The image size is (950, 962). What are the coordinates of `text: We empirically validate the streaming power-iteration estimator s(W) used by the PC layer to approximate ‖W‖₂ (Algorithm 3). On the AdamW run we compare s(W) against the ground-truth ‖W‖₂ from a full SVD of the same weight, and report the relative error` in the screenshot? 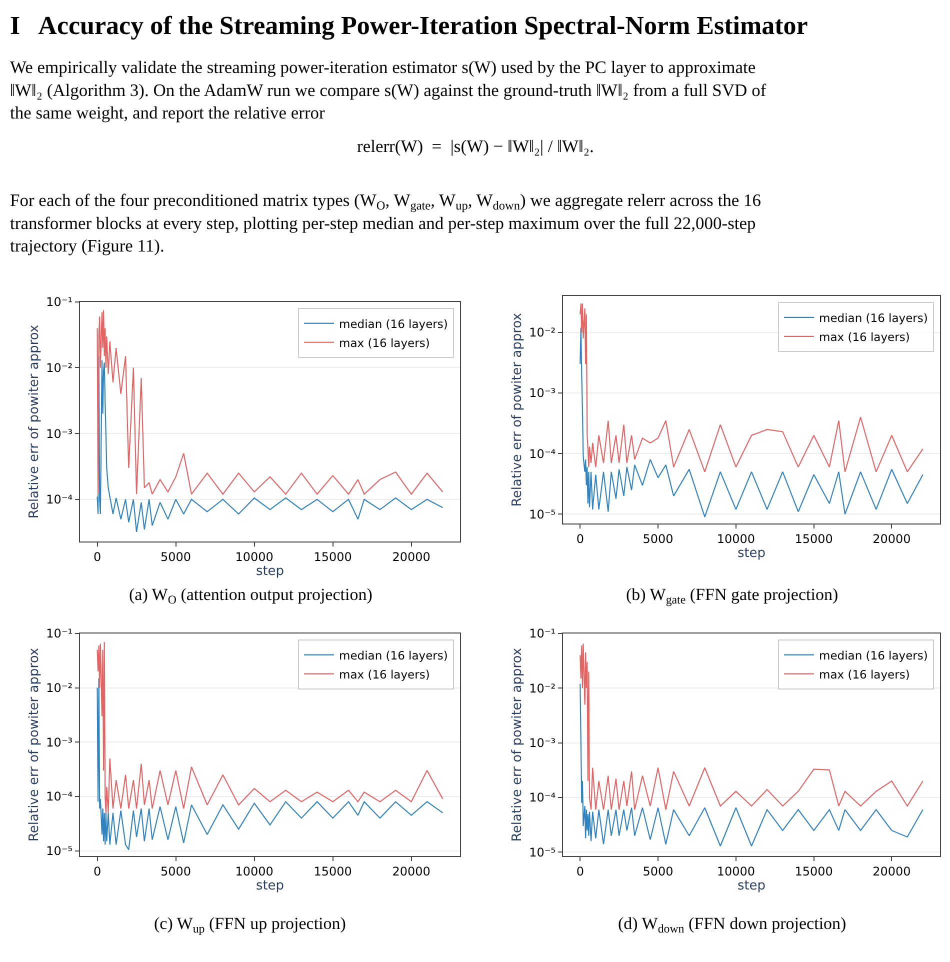 It's located at (388, 89).